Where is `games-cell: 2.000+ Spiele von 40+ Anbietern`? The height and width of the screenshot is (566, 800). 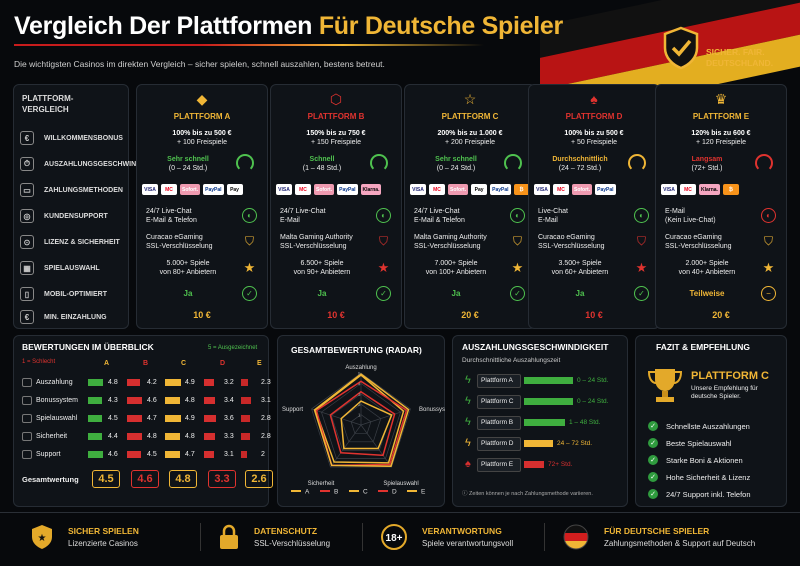 games-cell: 2.000+ Spiele von 40+ Anbietern is located at coordinates (707, 268).